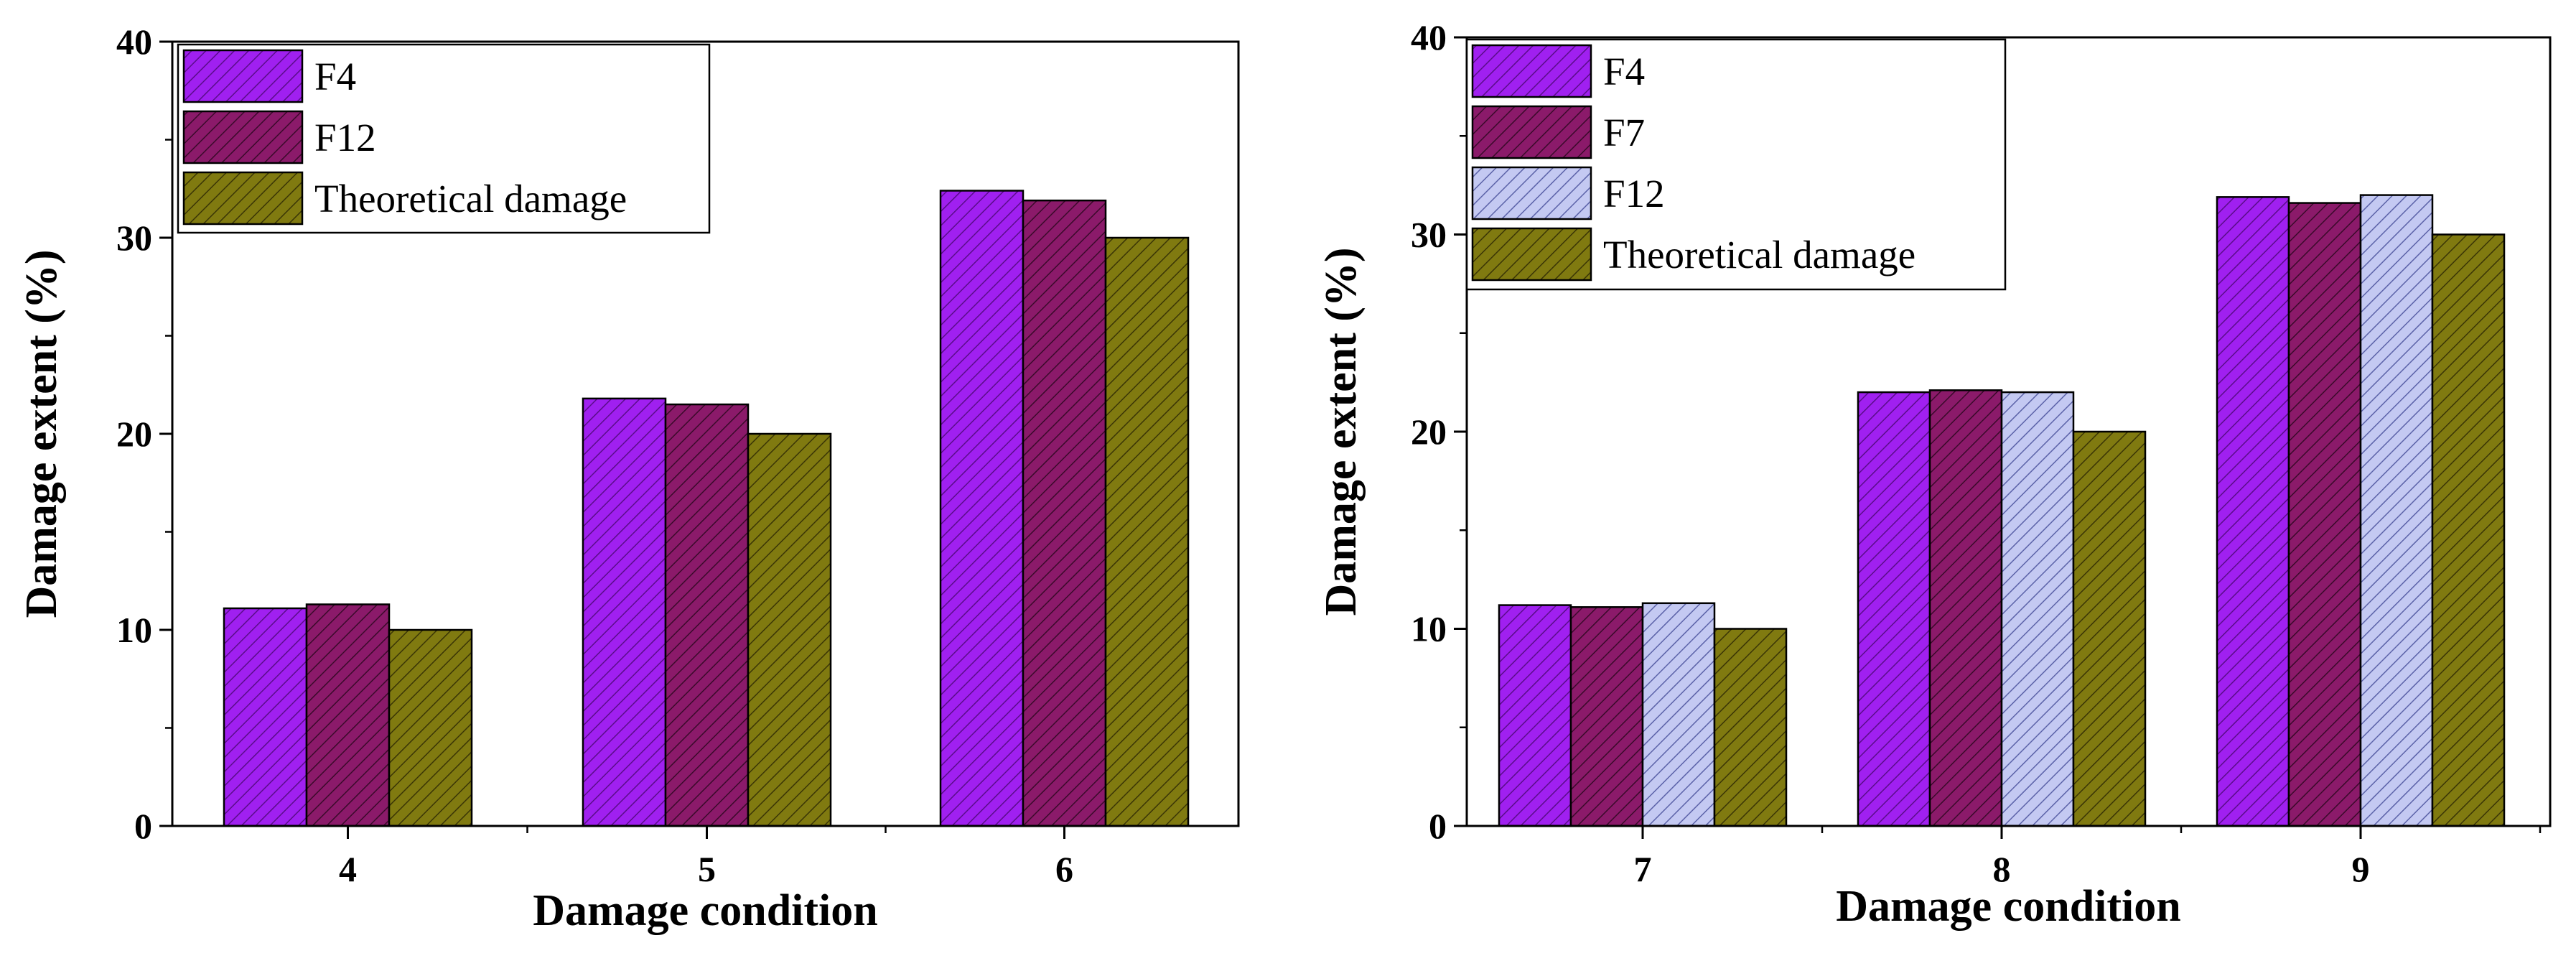 The image size is (2576, 966). What do you see at coordinates (1624, 133) in the screenshot?
I see `legend-label: F7` at bounding box center [1624, 133].